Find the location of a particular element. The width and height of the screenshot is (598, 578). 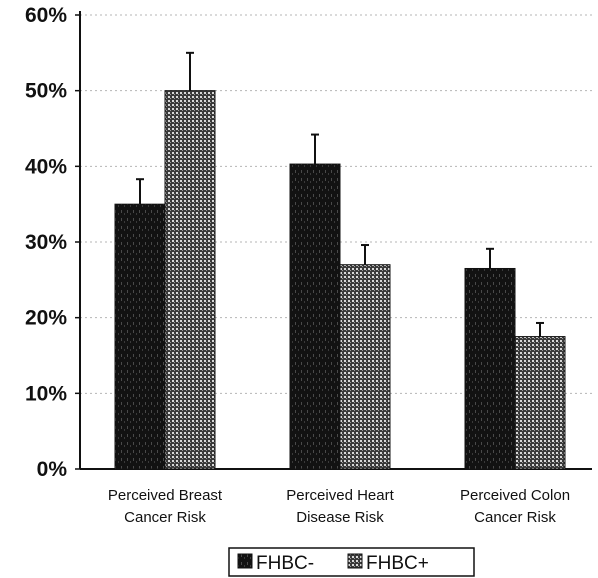

legend-label: FHBC- is located at coordinates (285, 563).